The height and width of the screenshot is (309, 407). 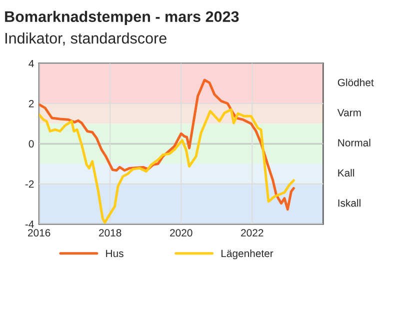 What do you see at coordinates (349, 112) in the screenshot?
I see `band-label: Varm` at bounding box center [349, 112].